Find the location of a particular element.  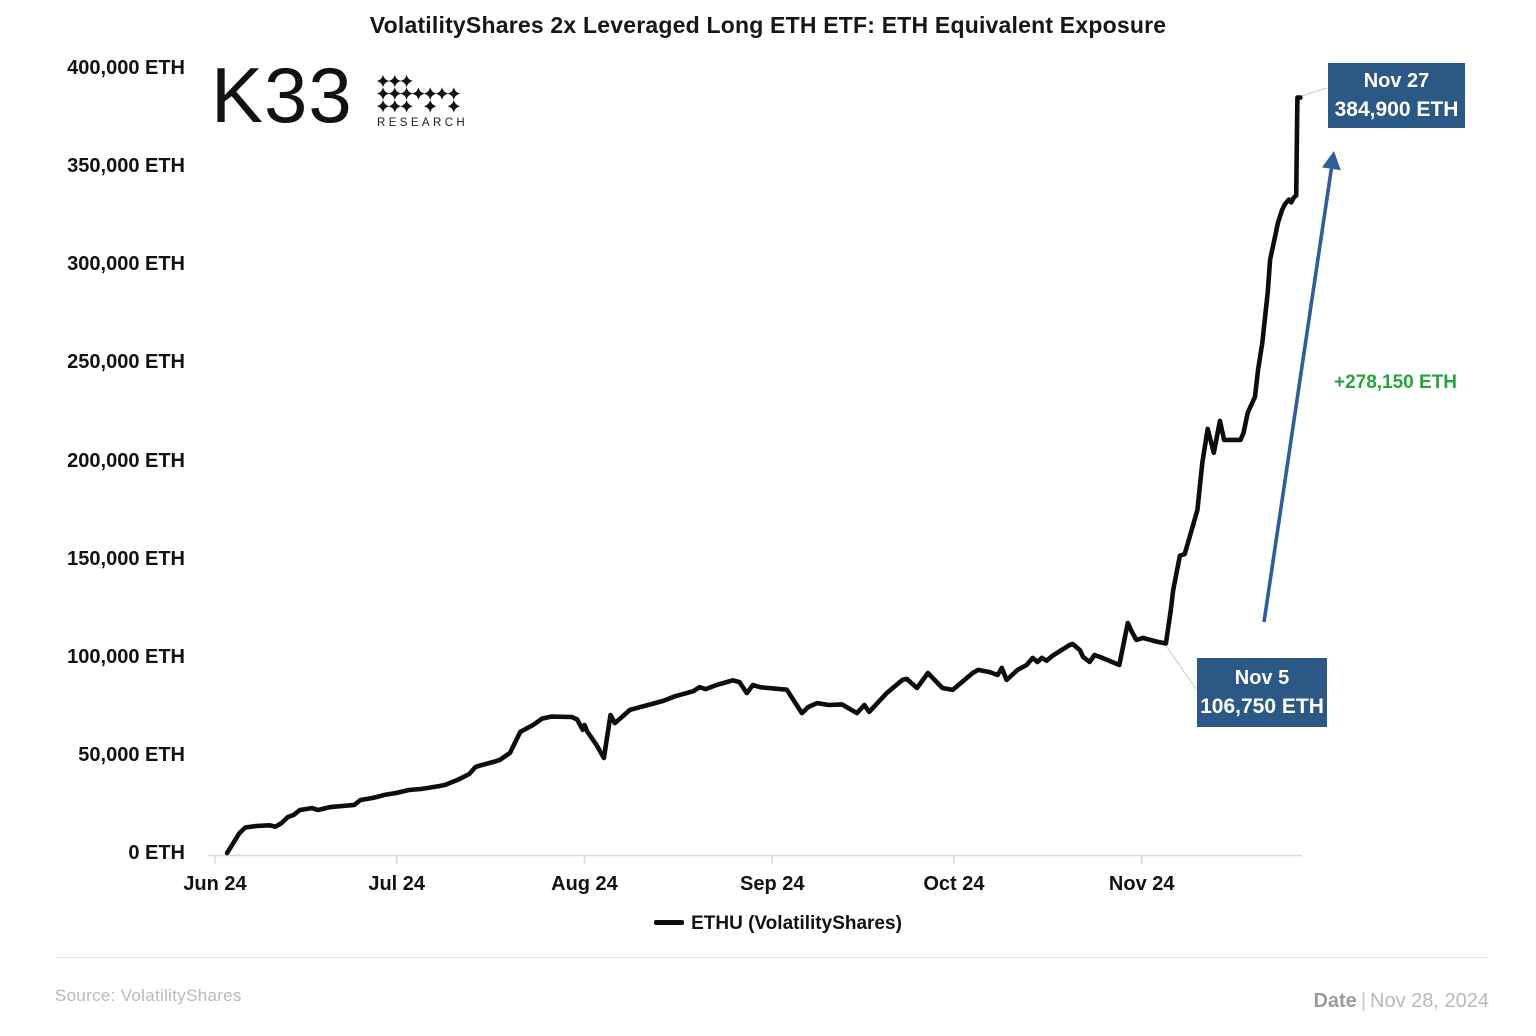

x-axis-label: Aug 24 is located at coordinates (584, 884).